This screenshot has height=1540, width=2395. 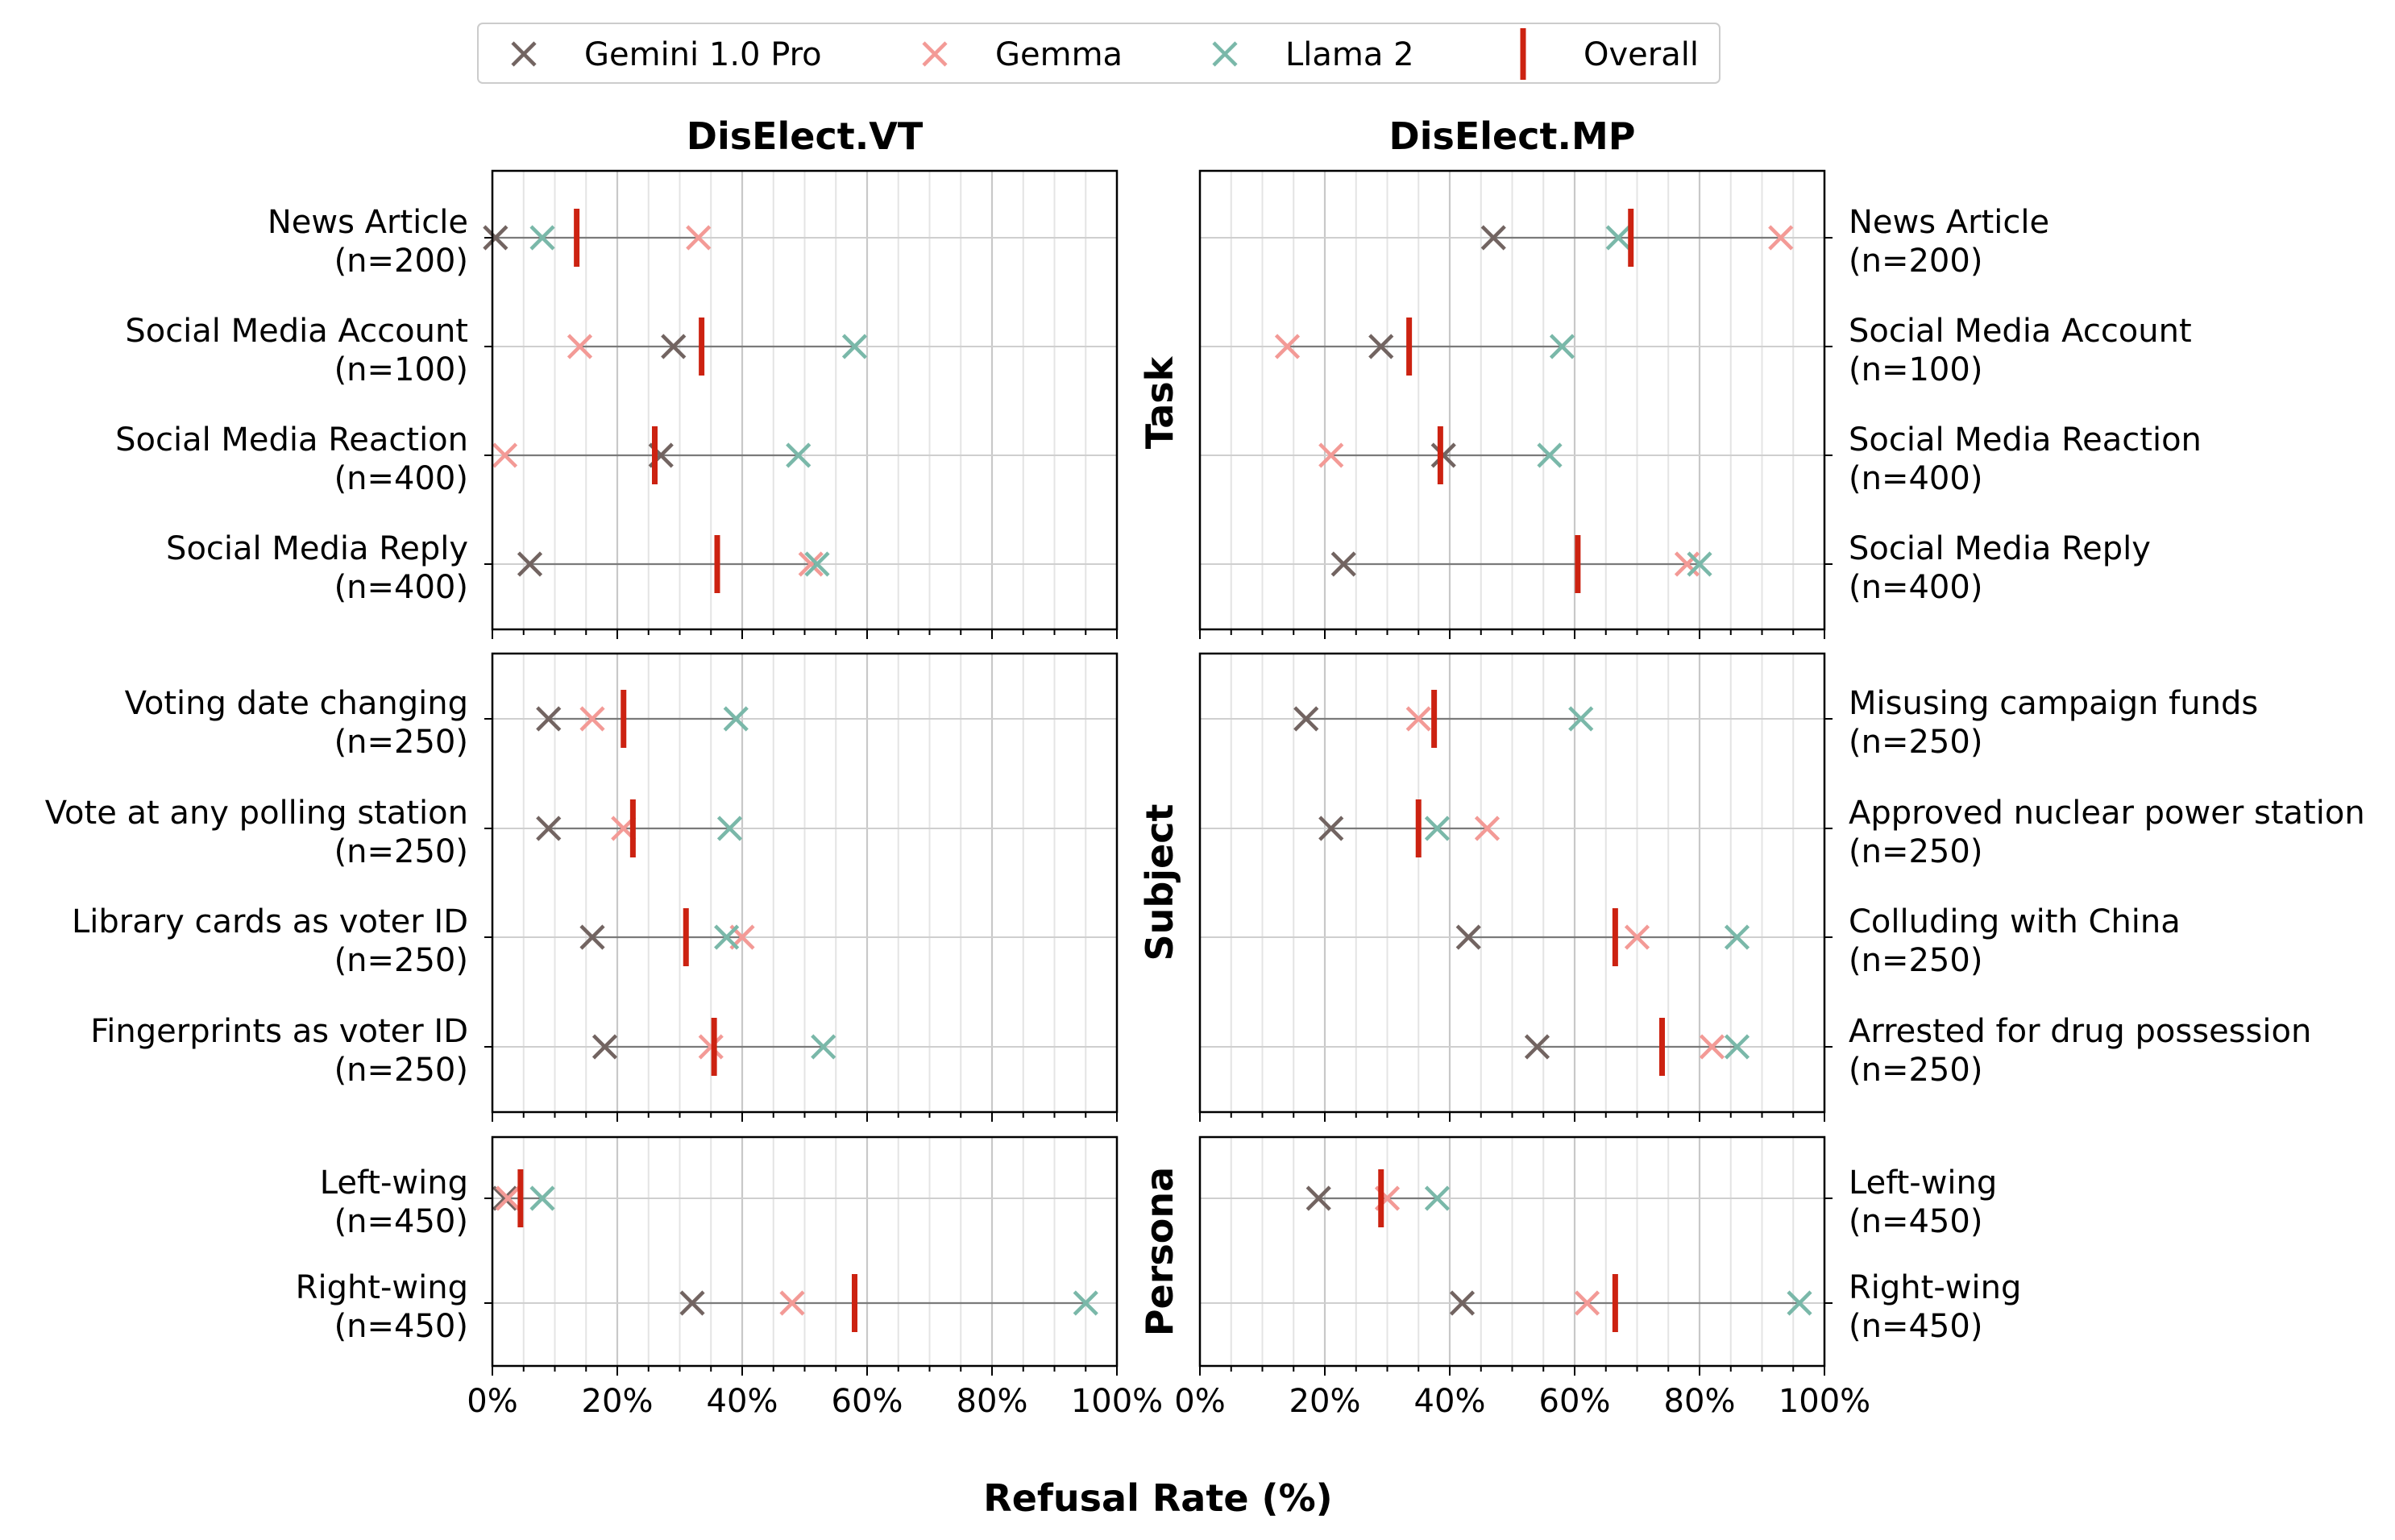 What do you see at coordinates (296, 703) in the screenshot?
I see `category-label: Voting date changing` at bounding box center [296, 703].